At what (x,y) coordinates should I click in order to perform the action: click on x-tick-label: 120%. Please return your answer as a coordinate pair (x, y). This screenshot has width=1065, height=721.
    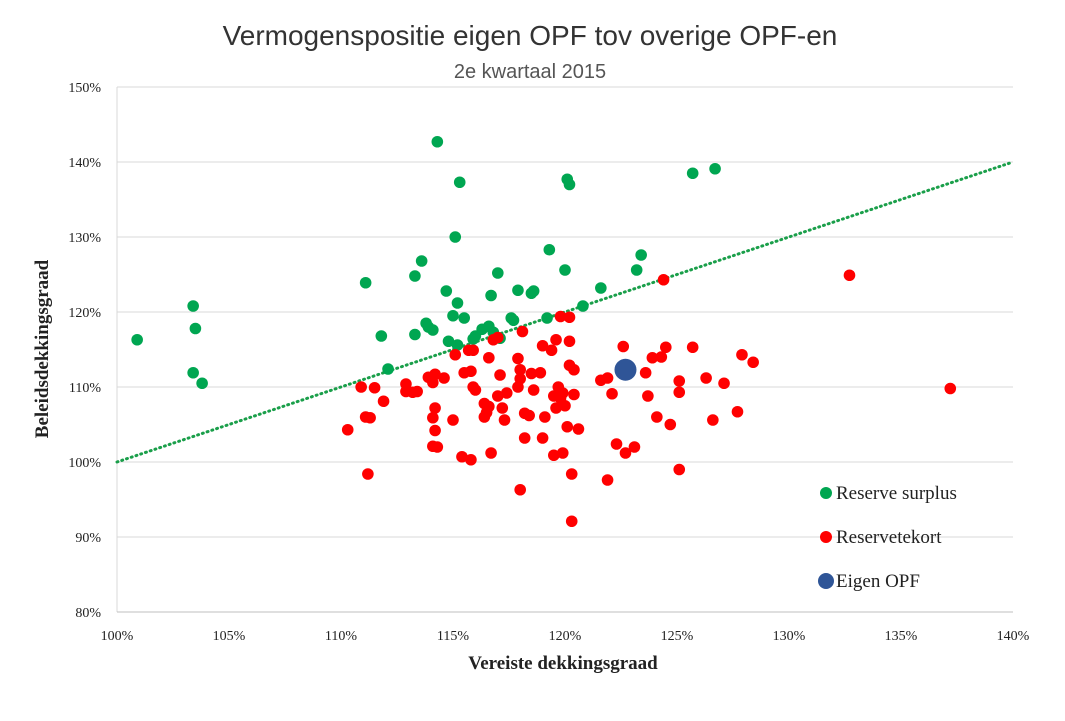
    Looking at the image, I should click on (565, 636).